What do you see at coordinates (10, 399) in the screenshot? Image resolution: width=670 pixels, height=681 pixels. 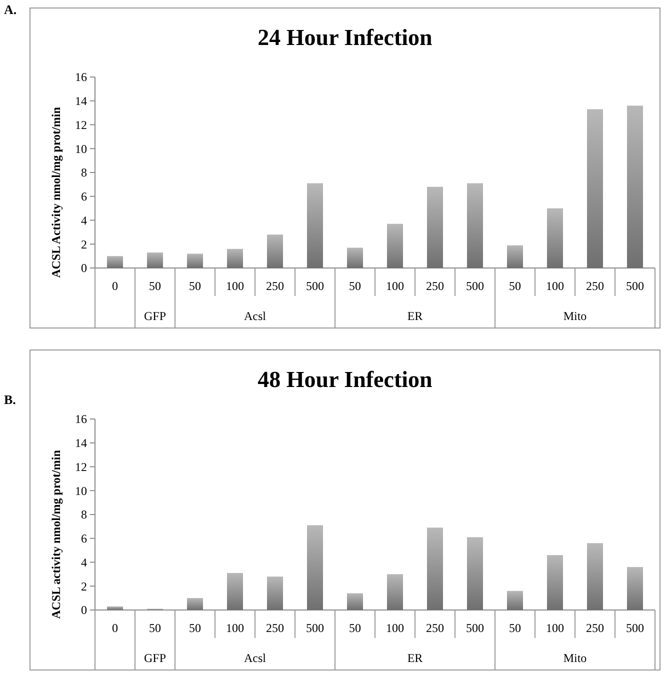 I see `text: B.` at bounding box center [10, 399].